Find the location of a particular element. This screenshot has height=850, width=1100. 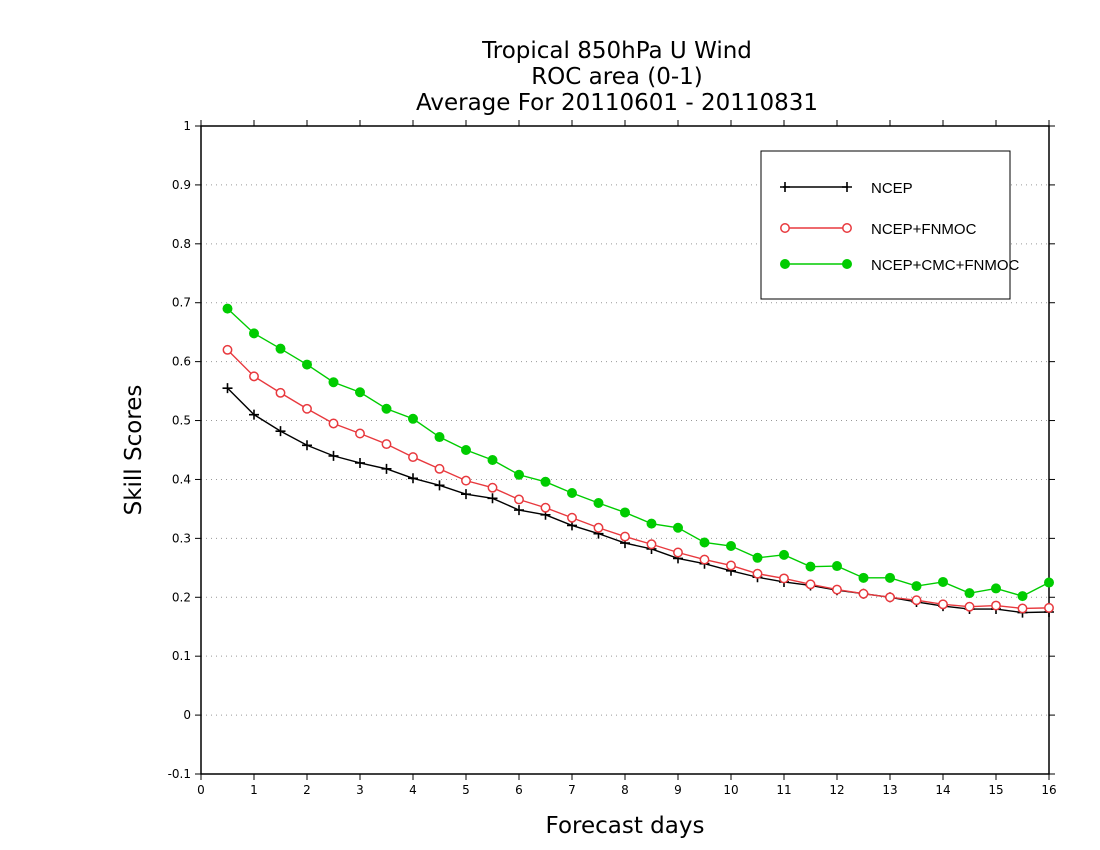

legend-entry: NCEP+CMC+FNMOC is located at coordinates (900, 265).